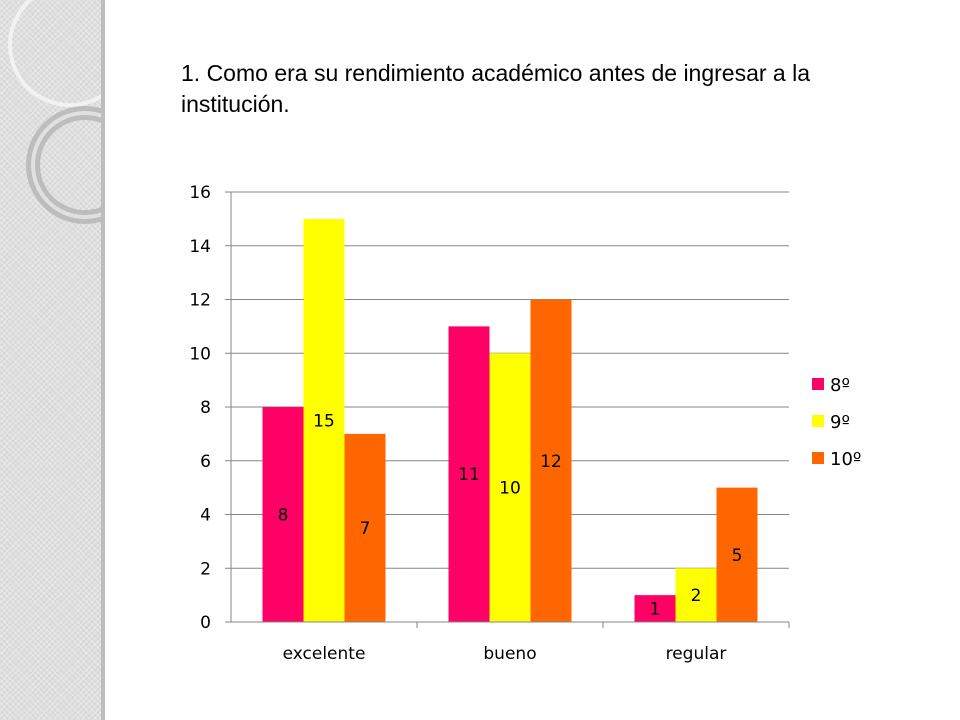 Image resolution: width=960 pixels, height=720 pixels. What do you see at coordinates (200, 354) in the screenshot?
I see `y-tick-label: 10` at bounding box center [200, 354].